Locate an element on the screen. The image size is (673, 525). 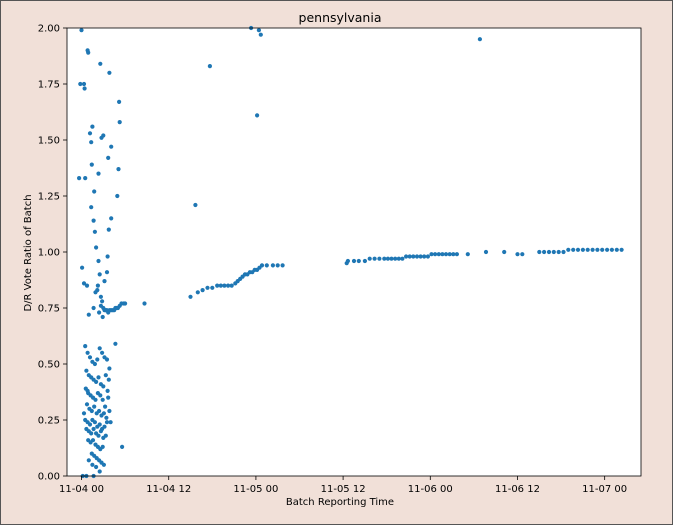
y-tick-label: 2.00 is located at coordinates (49, 29).